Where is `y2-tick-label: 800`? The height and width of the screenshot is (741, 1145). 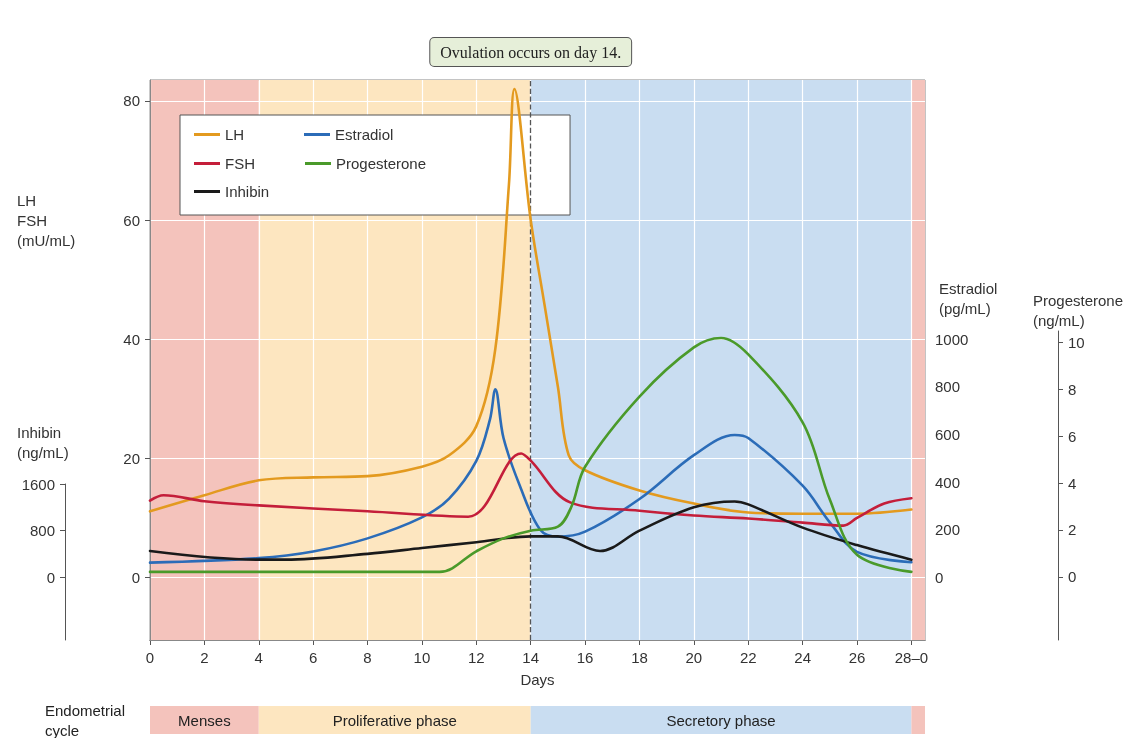
y2-tick-label: 800 is located at coordinates (948, 387).